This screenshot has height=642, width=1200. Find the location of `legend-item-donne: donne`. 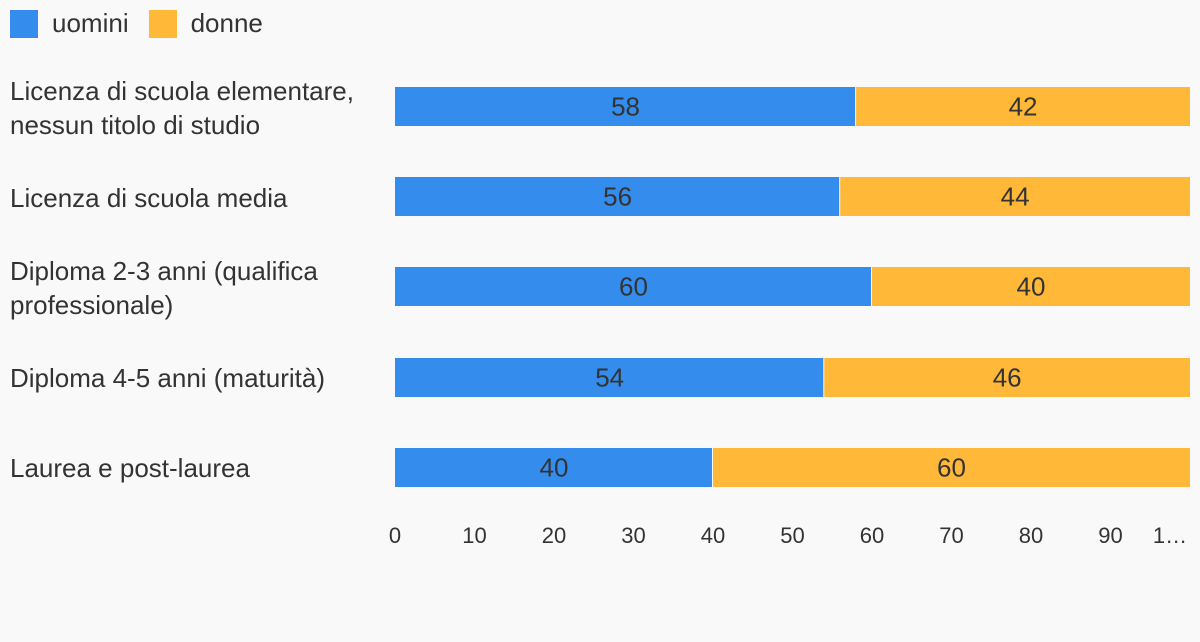

legend-item-donne: donne is located at coordinates (205, 23).